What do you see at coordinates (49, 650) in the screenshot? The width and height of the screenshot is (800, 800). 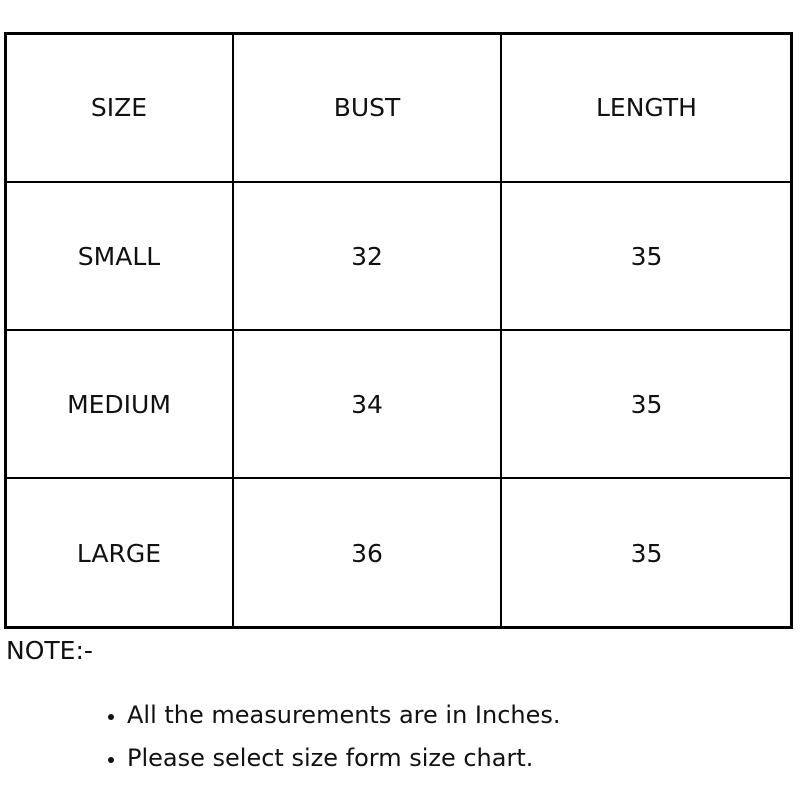 I see `note-title: NOTE:-` at bounding box center [49, 650].